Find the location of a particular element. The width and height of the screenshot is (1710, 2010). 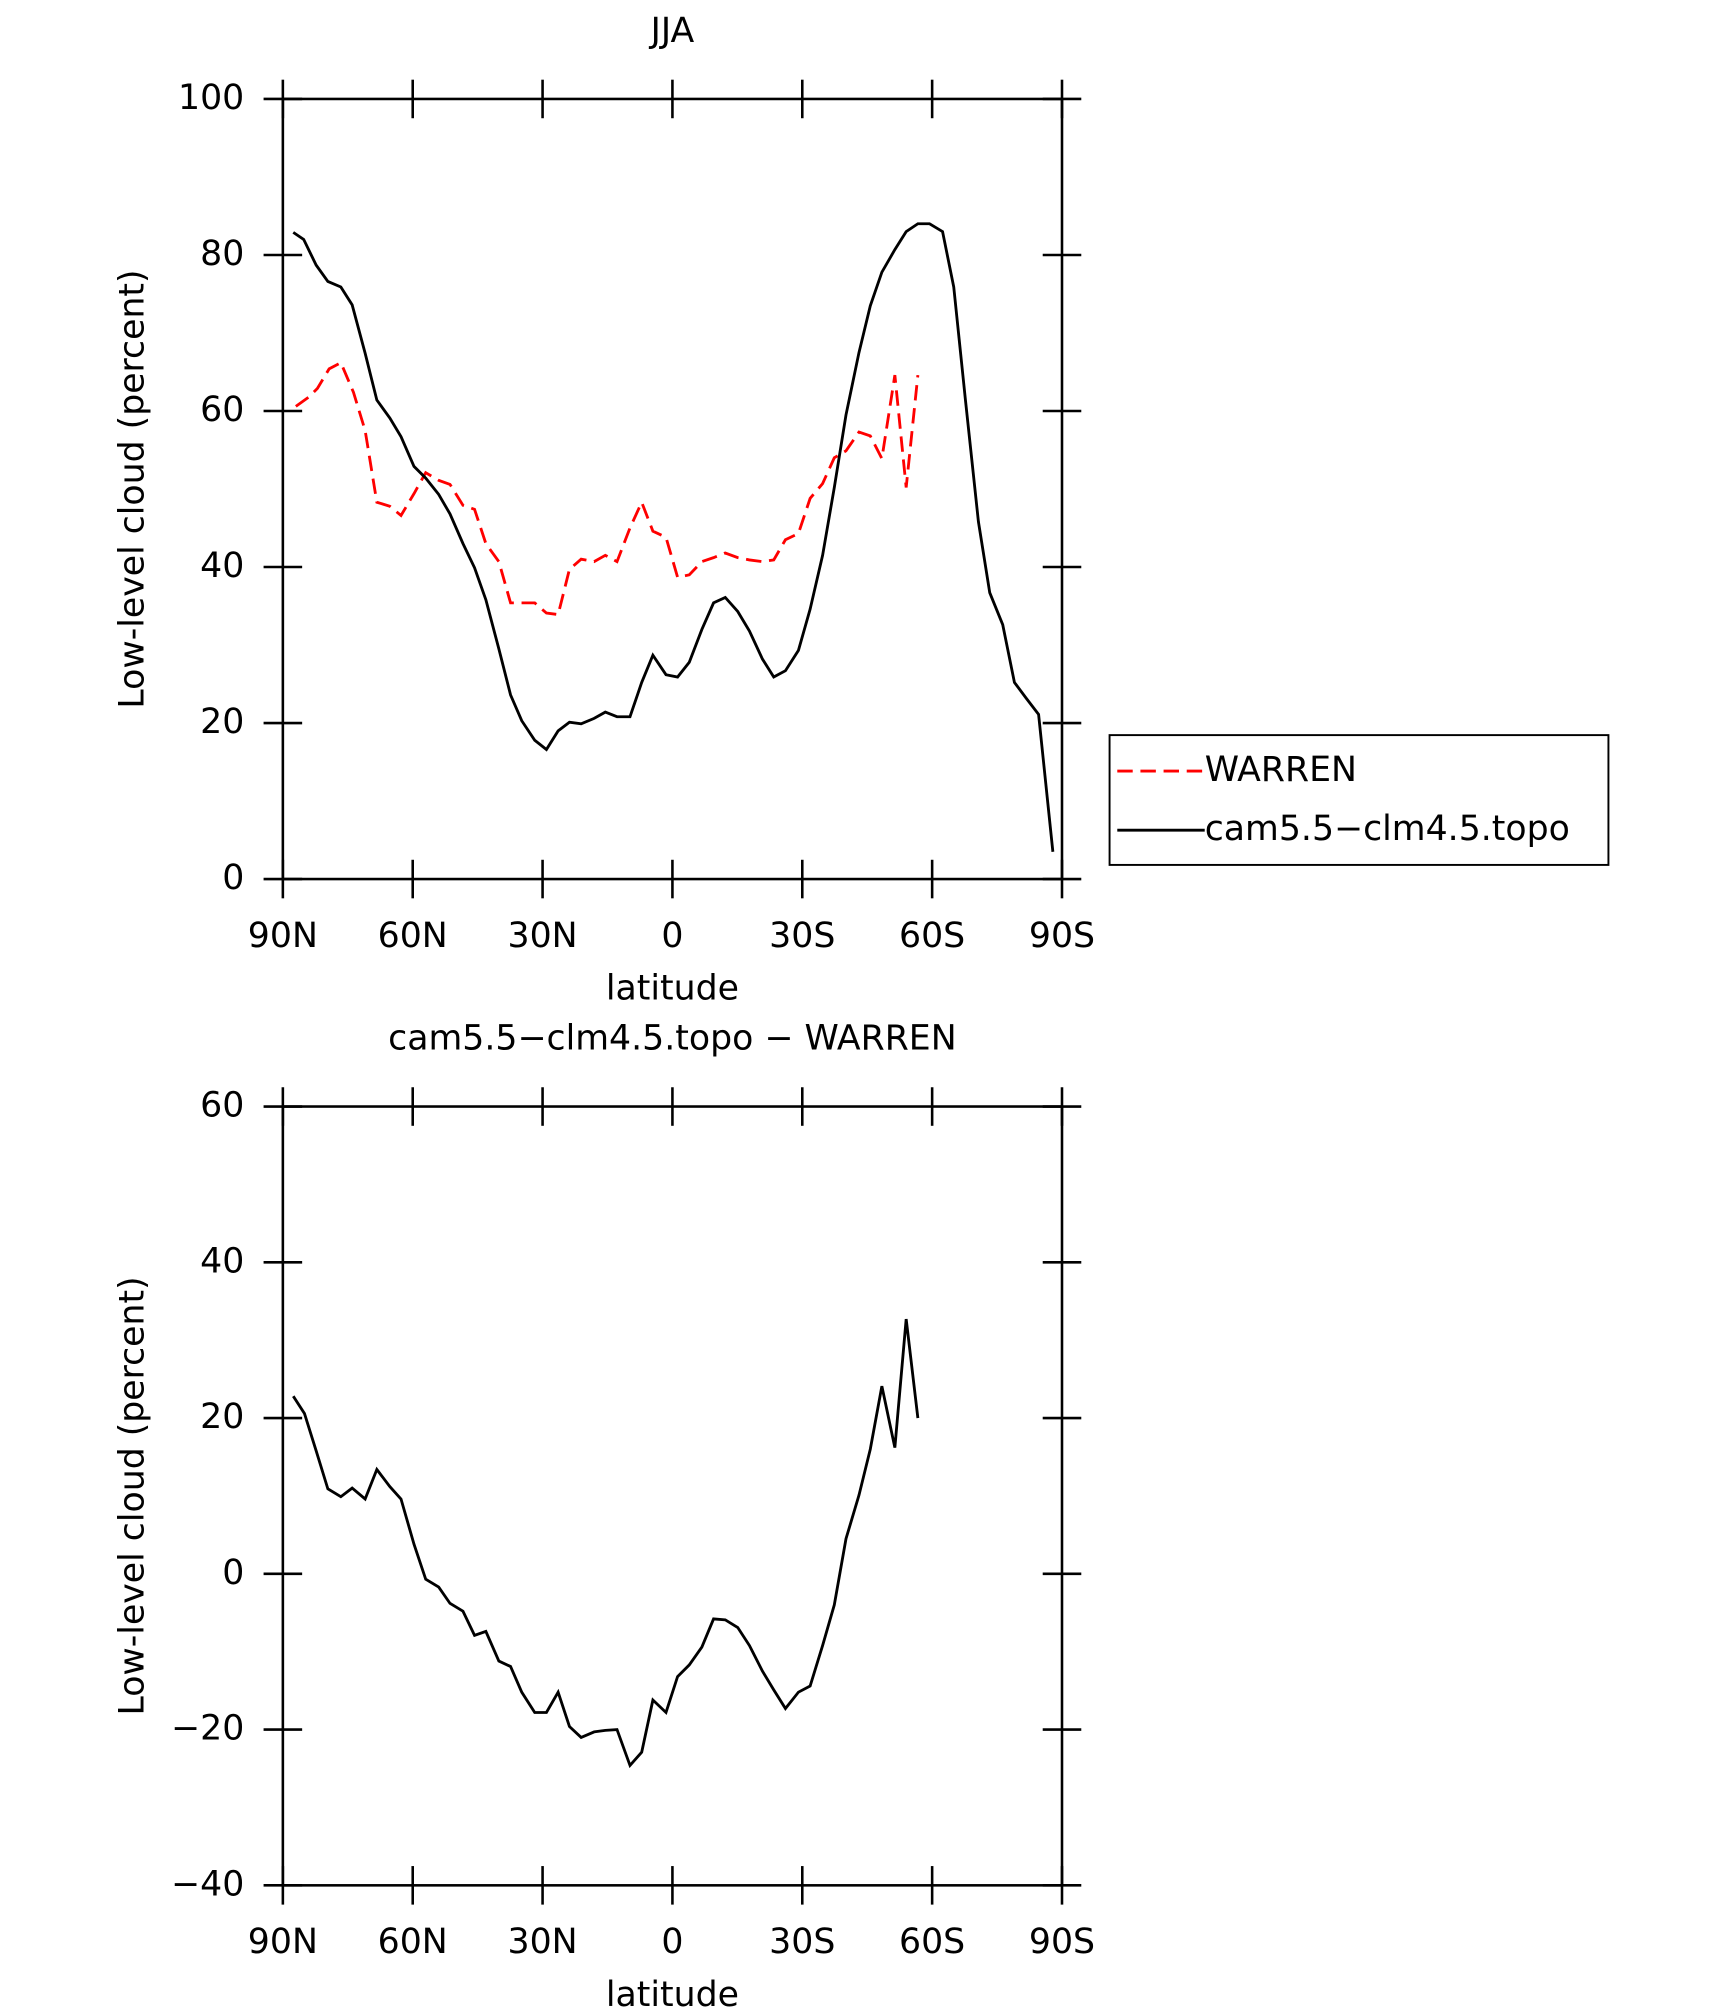

y-tick-label: 100 is located at coordinates (211, 98).